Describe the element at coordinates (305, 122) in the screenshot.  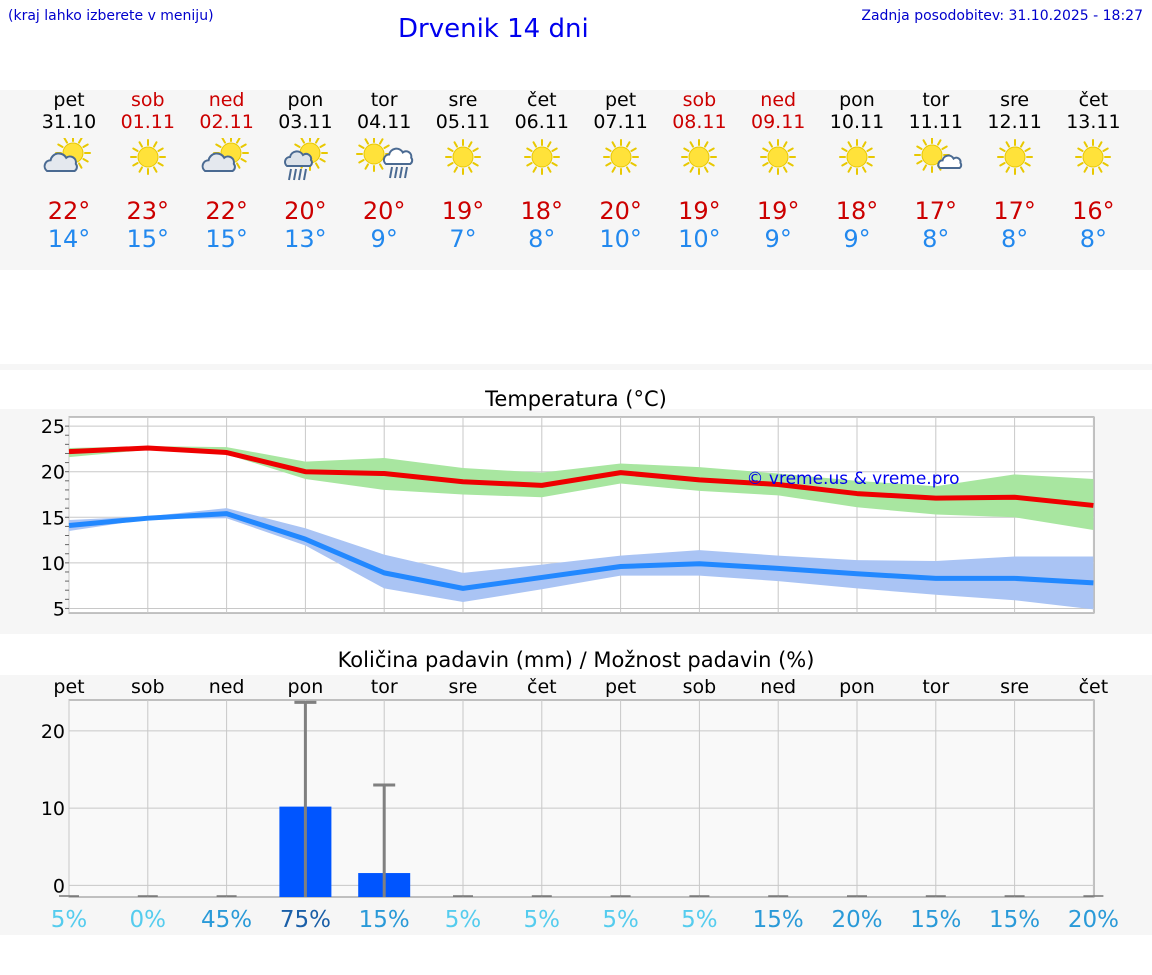
I see `day-date: 03.11` at that location.